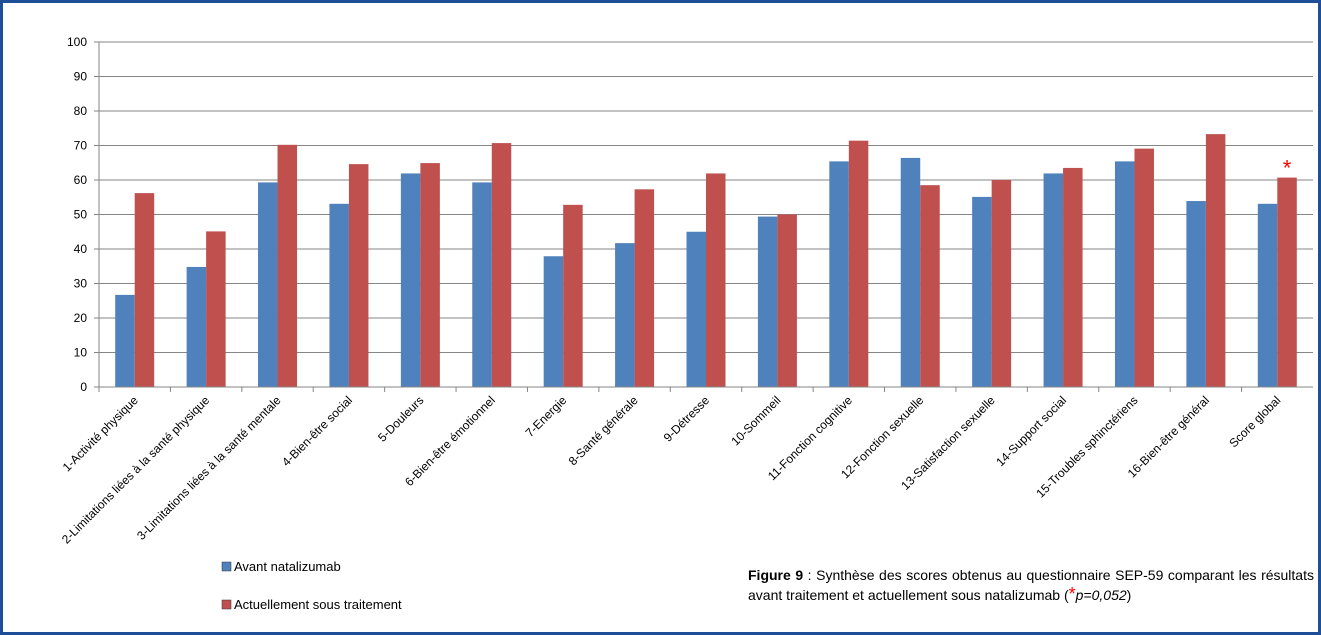 The image size is (1321, 635). I want to click on y-tick-label: 50, so click(81, 215).